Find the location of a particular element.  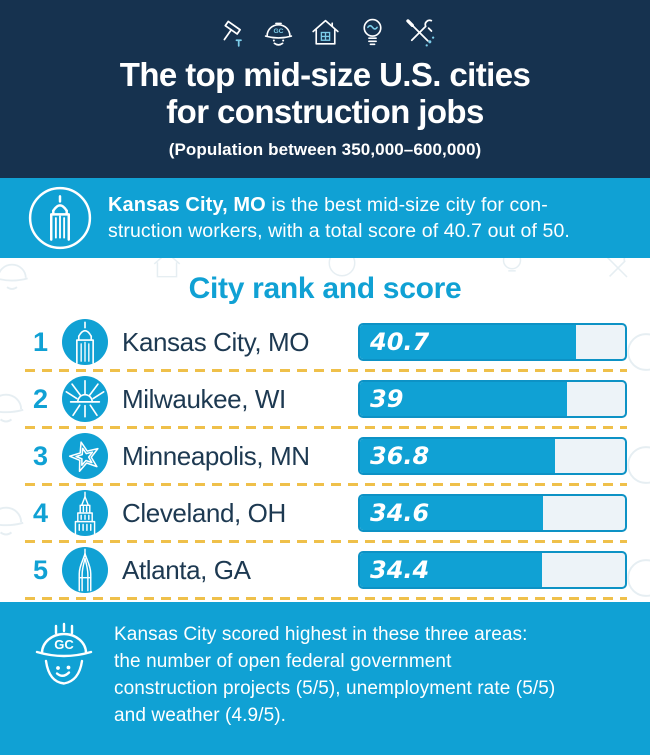

rank-row: 2 Milwaukee, WI 39 is located at coordinates (325, 399).